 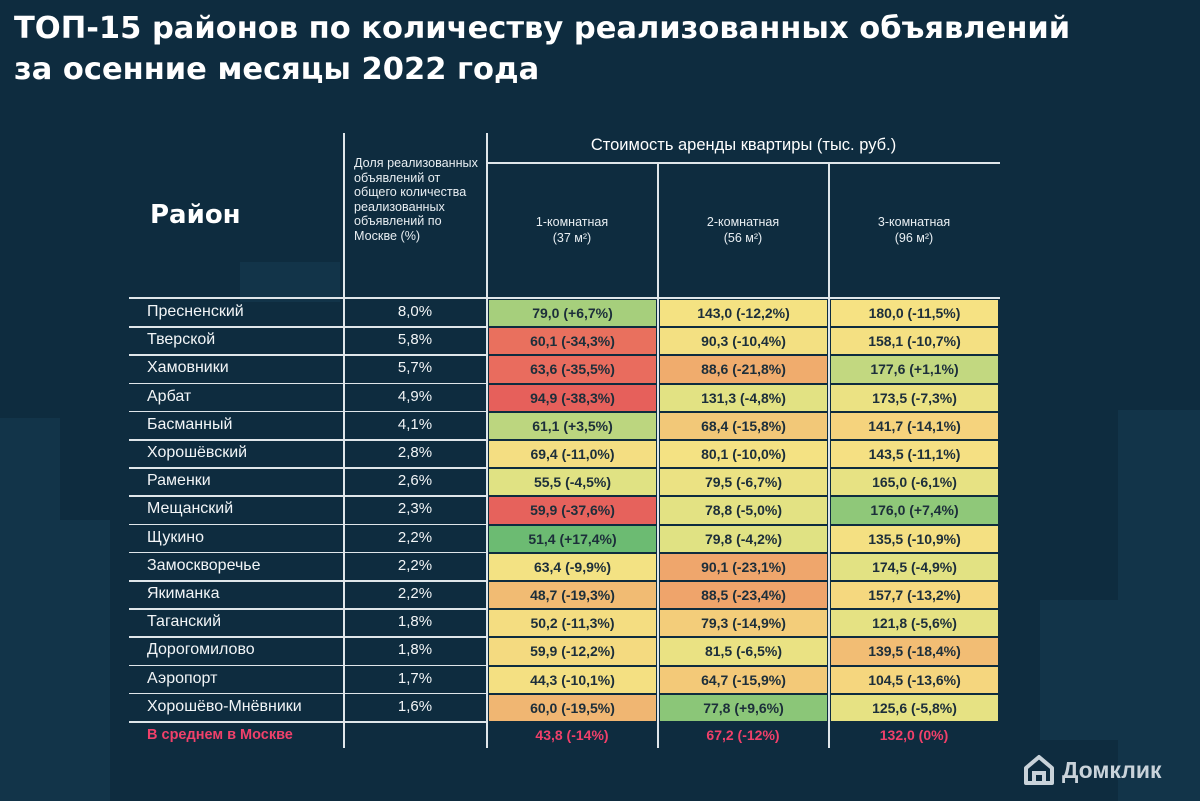 What do you see at coordinates (743, 163) in the screenshot?
I see `divider-rent-group` at bounding box center [743, 163].